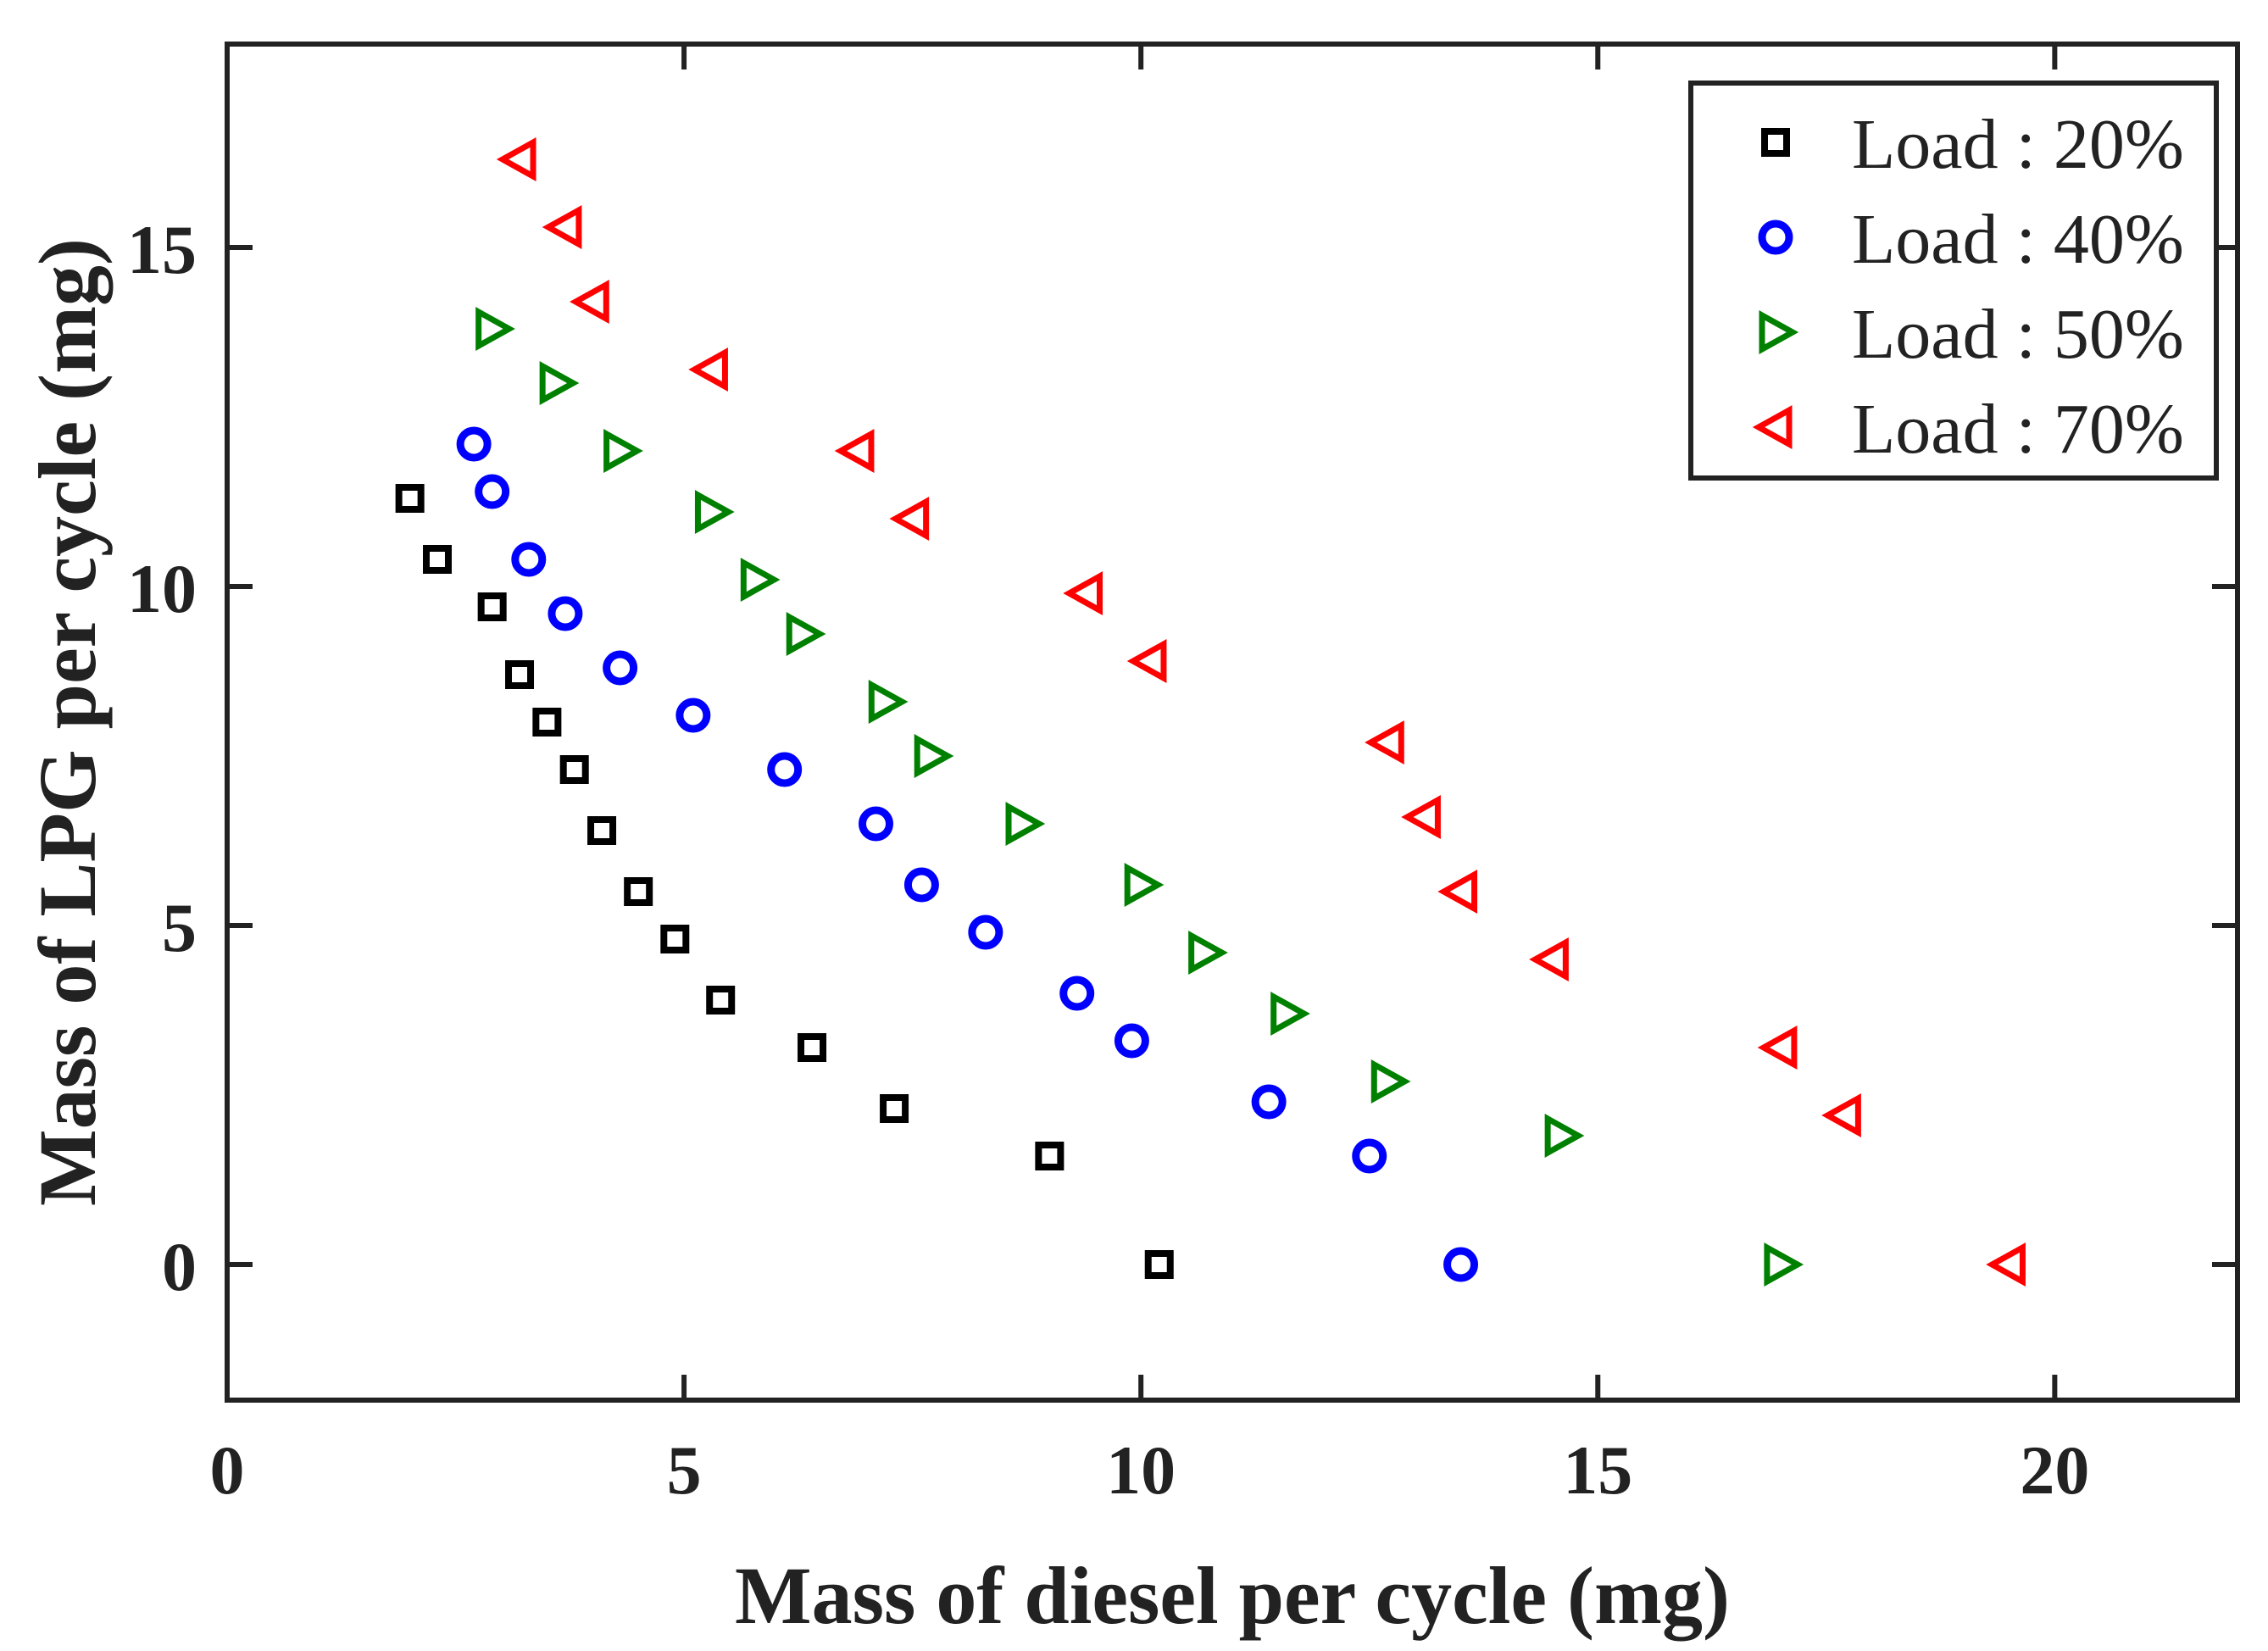 The image size is (2268, 1651). Describe the element at coordinates (162, 250) in the screenshot. I see `y-tick-label: 15` at that location.